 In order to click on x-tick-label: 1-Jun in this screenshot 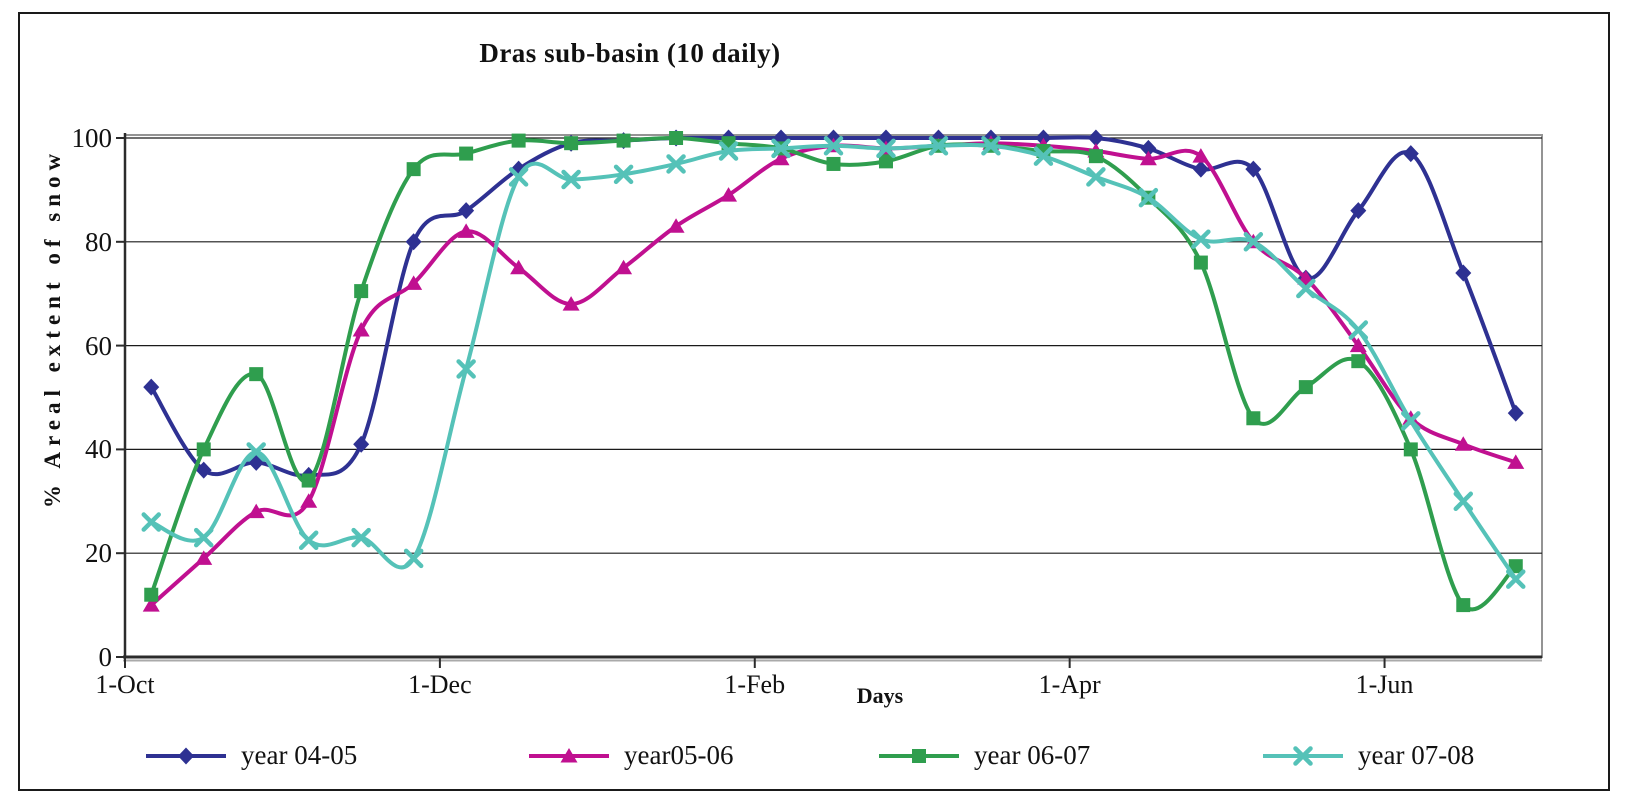, I will do `click(1384, 684)`.